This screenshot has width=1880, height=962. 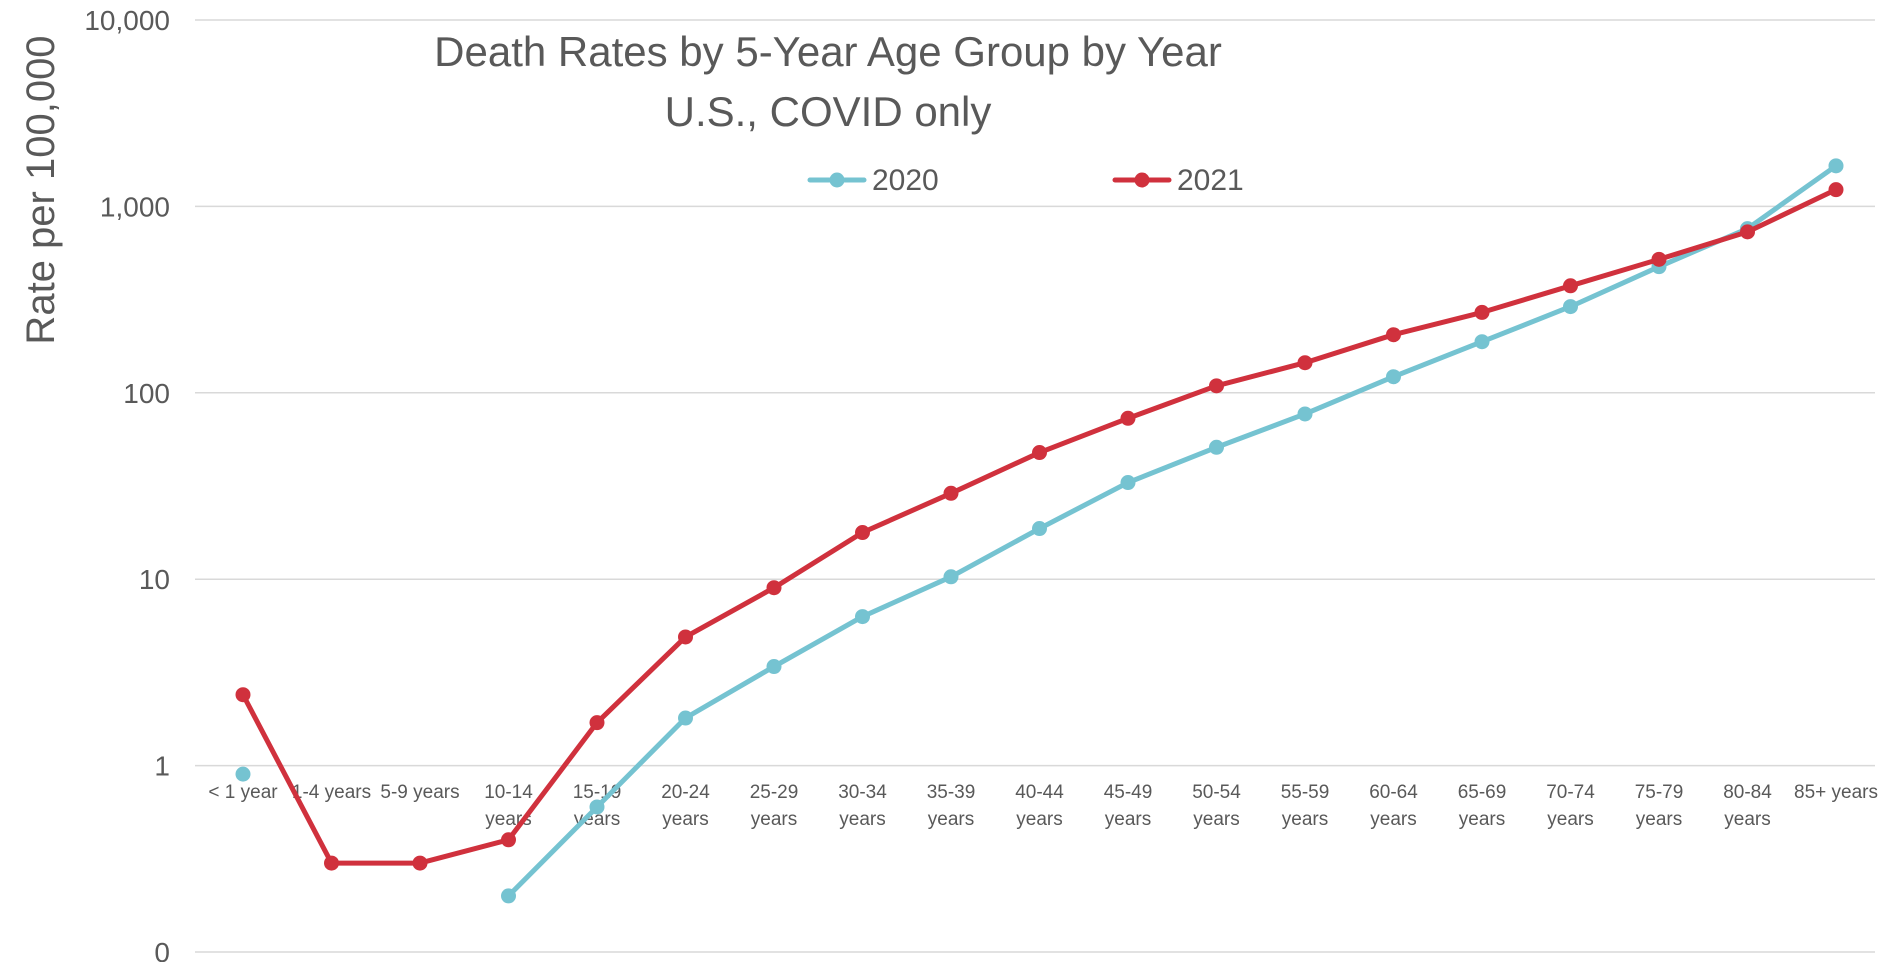 What do you see at coordinates (1305, 792) in the screenshot?
I see `x-tick-label: 55-59` at bounding box center [1305, 792].